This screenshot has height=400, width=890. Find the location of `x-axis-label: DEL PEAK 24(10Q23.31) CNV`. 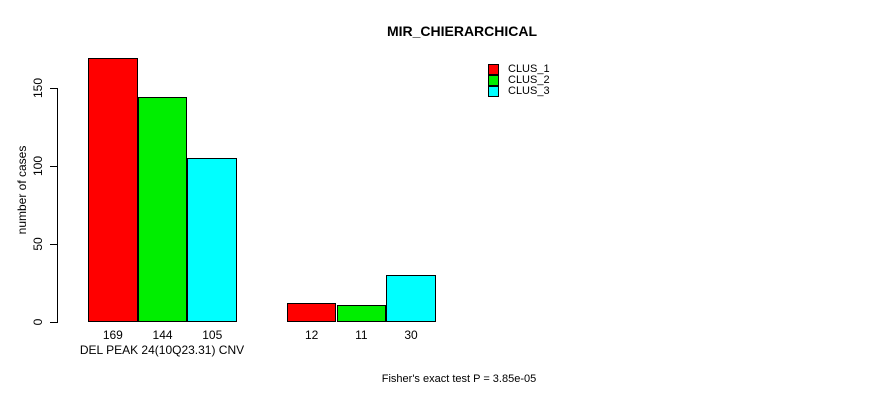

x-axis-label: DEL PEAK 24(10Q23.31) CNV is located at coordinates (162, 350).